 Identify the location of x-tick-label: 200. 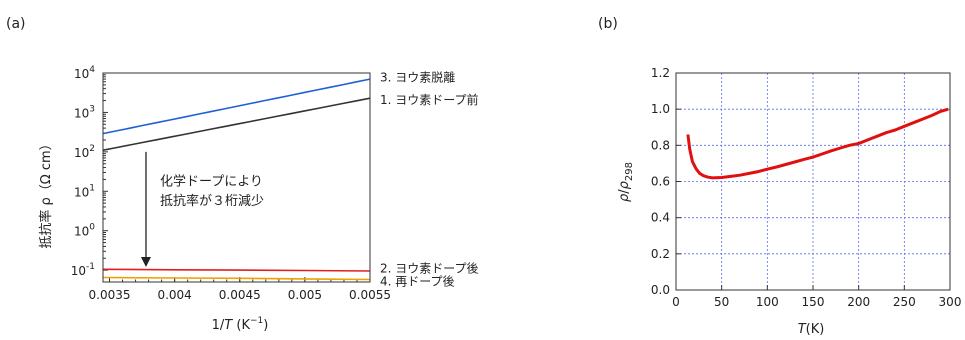
(858, 302).